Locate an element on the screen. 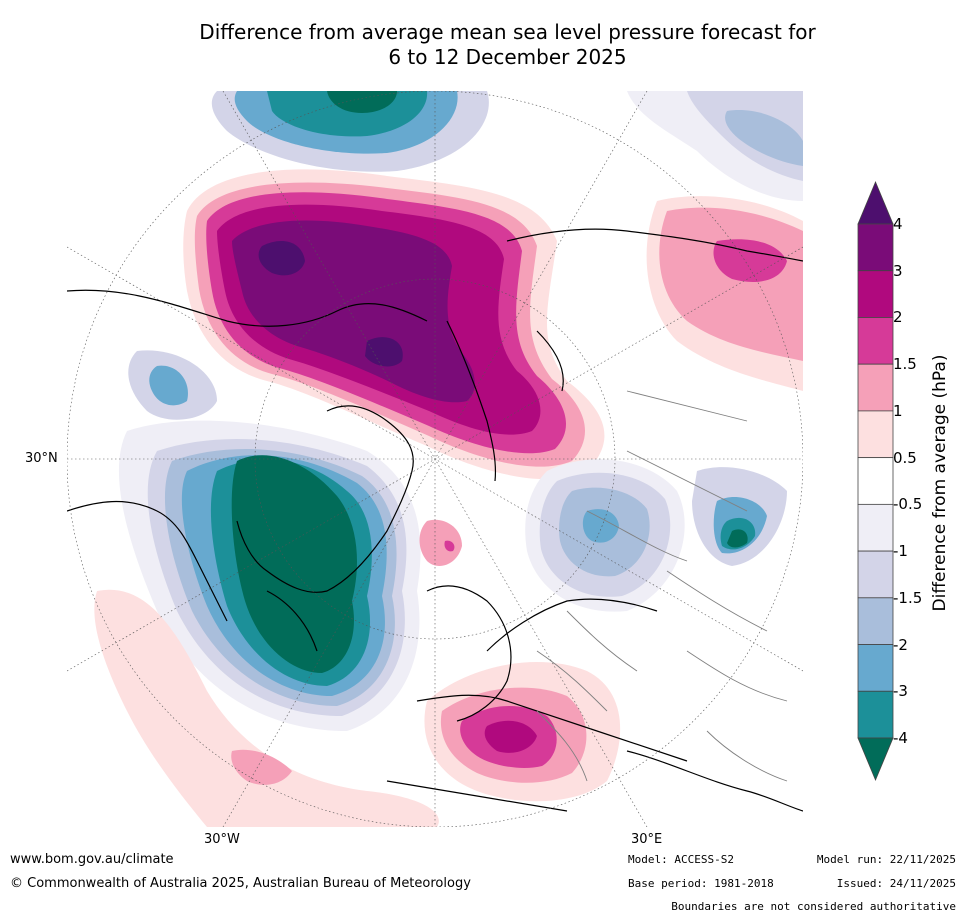 Image resolution: width=965 pixels, height=919 pixels. base-period: Base period: 1981-2018 is located at coordinates (701, 883).